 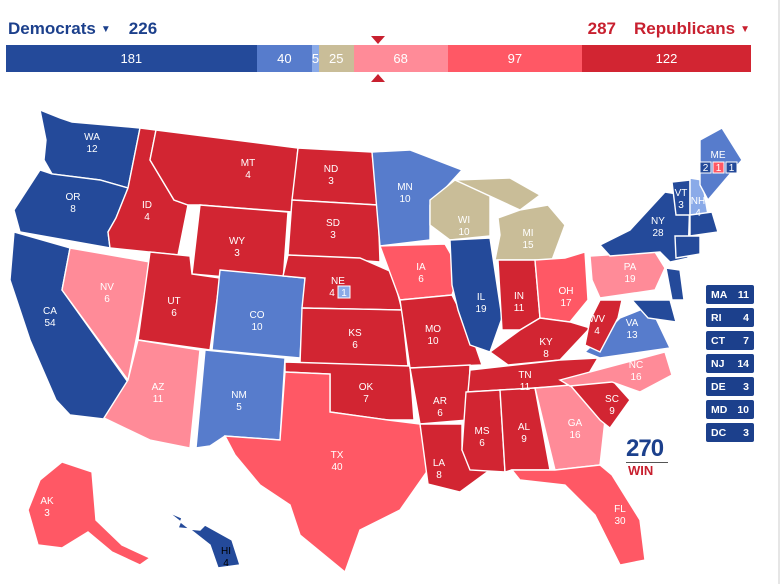 I want to click on democrats-header: Democrats ▼ 226, so click(x=82, y=29).